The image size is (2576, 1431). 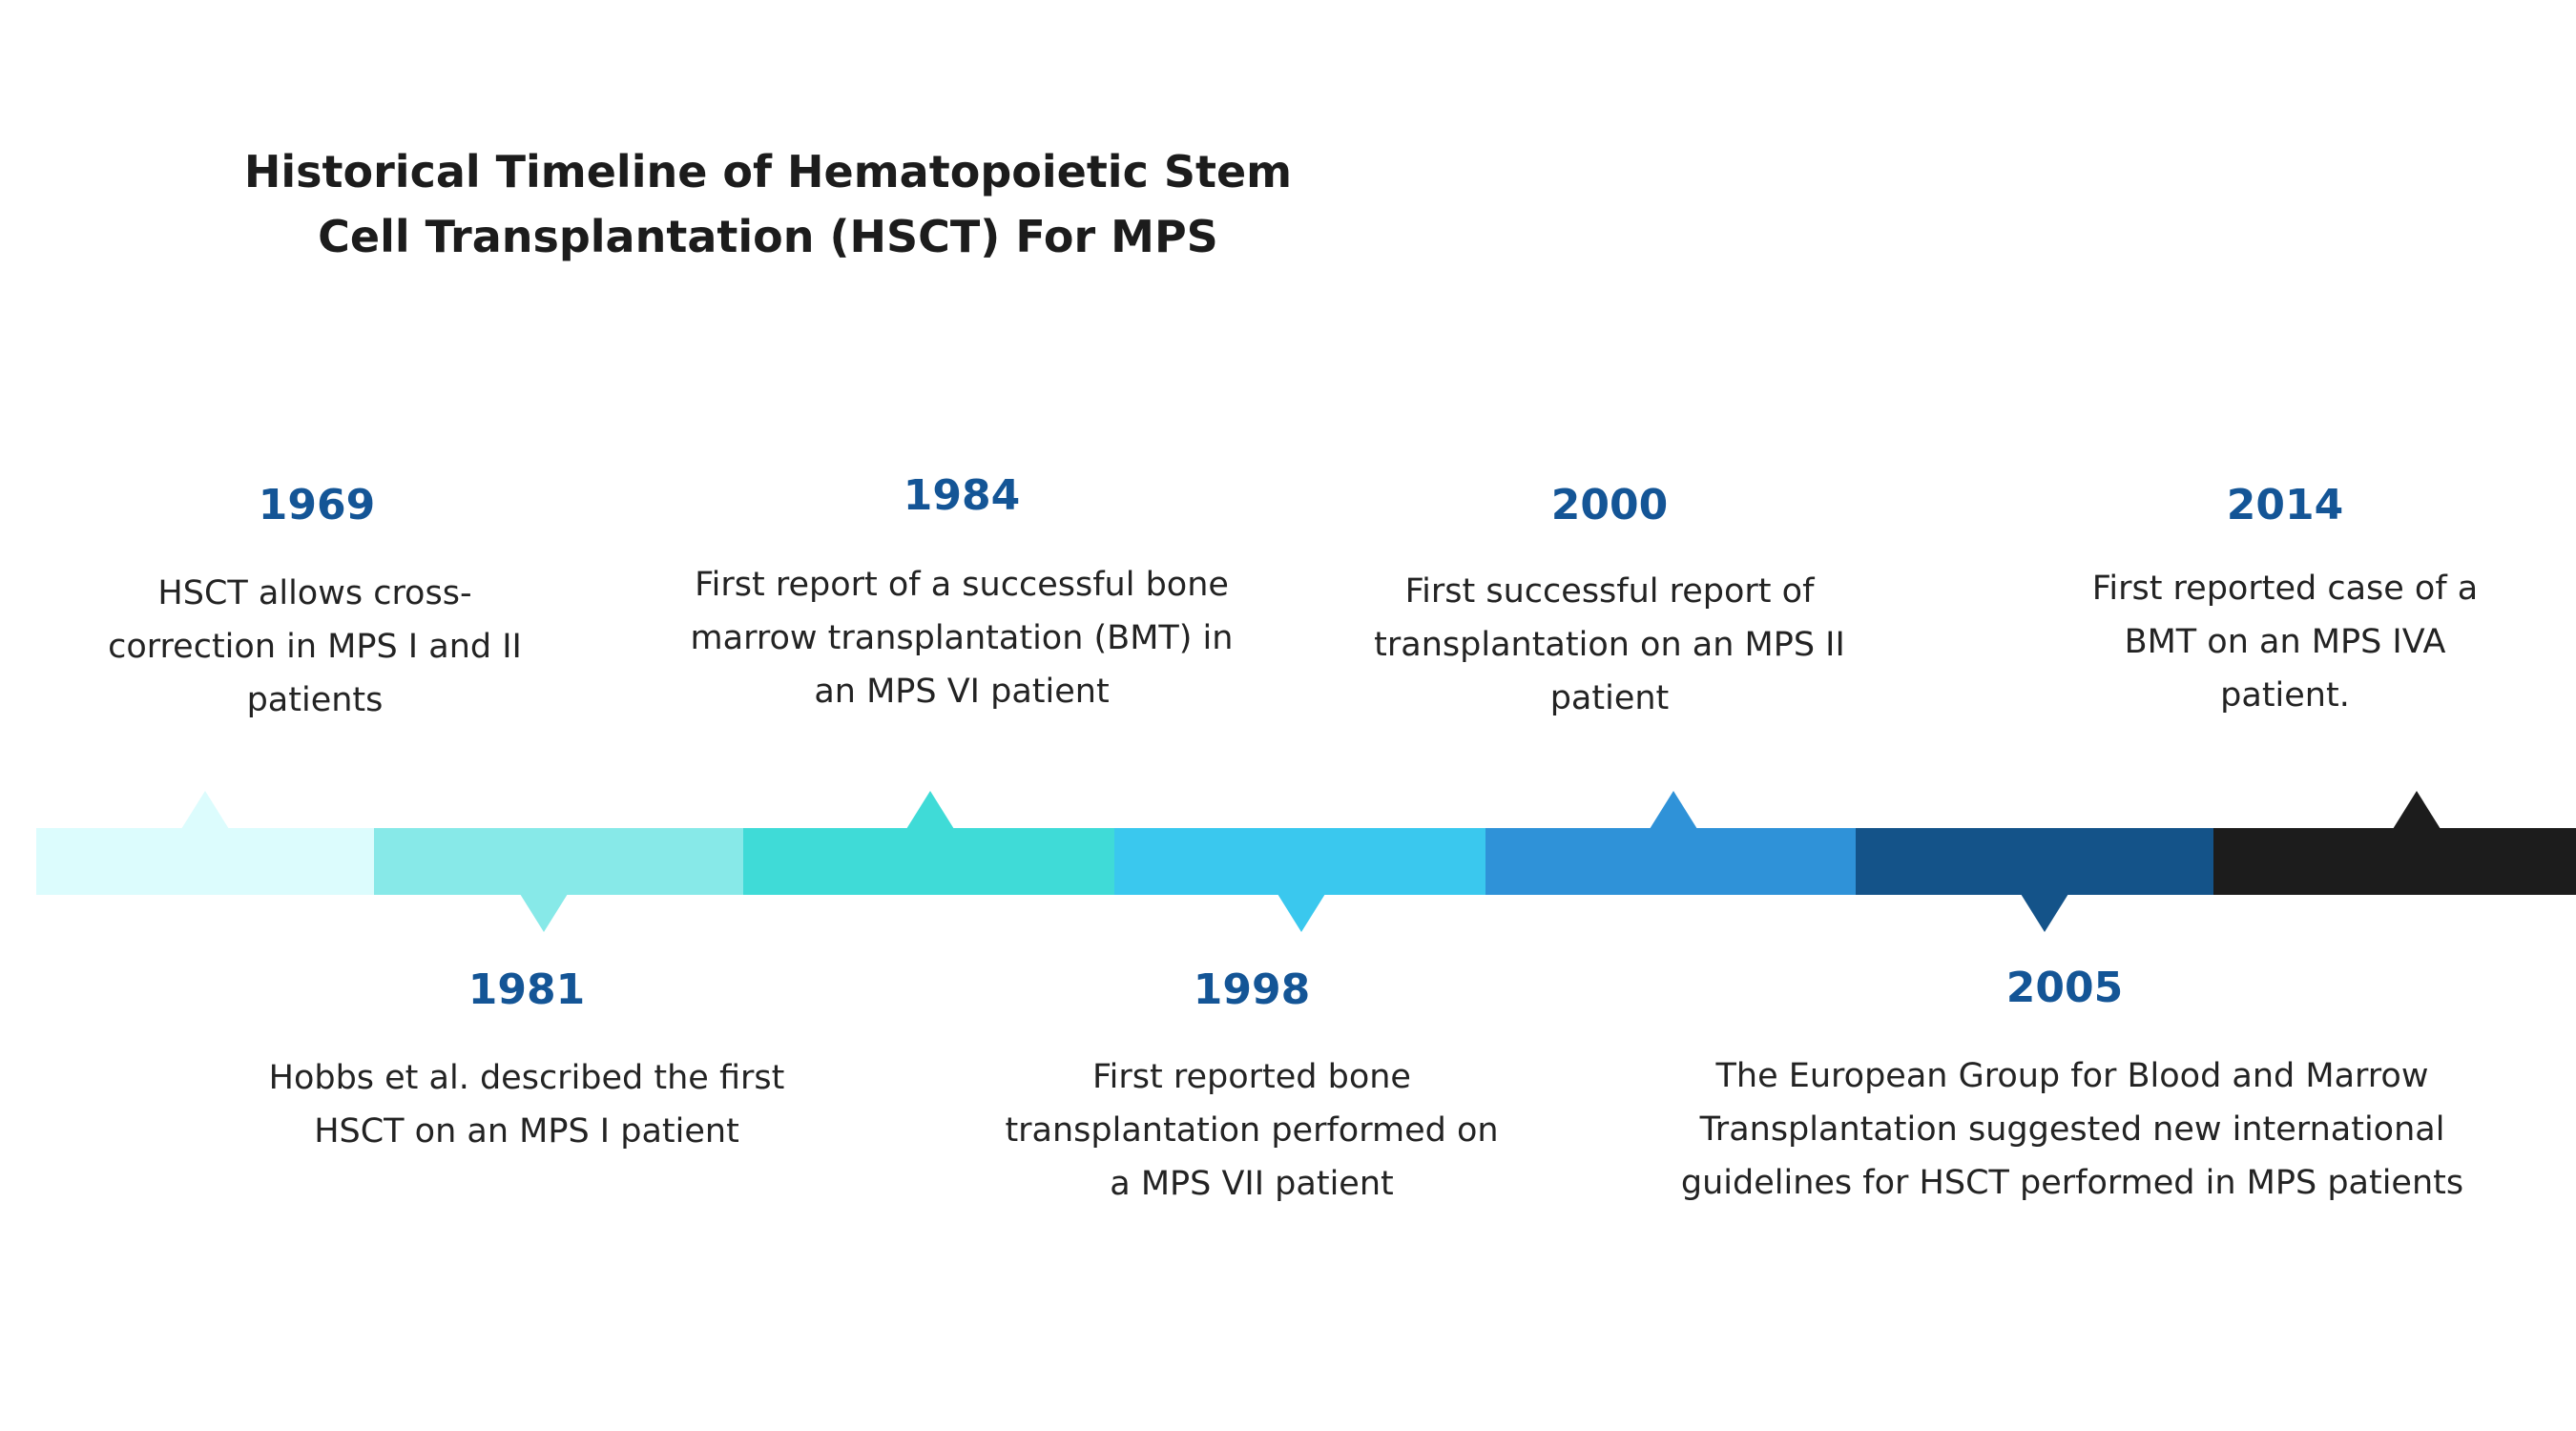 I want to click on timeline-marker-2005, so click(x=2044, y=913).